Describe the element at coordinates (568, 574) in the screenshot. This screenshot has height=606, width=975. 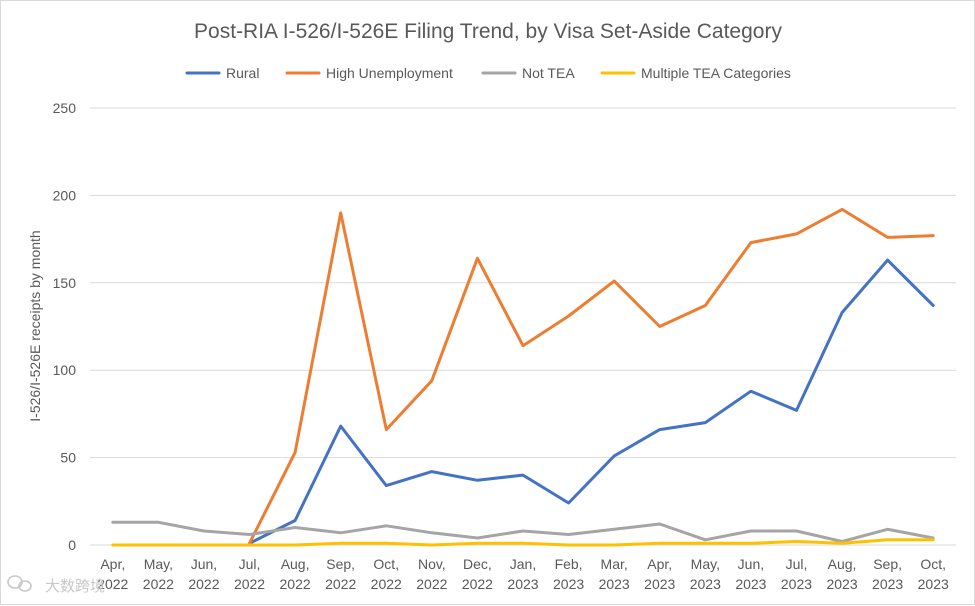
I see `x-tick-label: Feb, 2023` at that location.